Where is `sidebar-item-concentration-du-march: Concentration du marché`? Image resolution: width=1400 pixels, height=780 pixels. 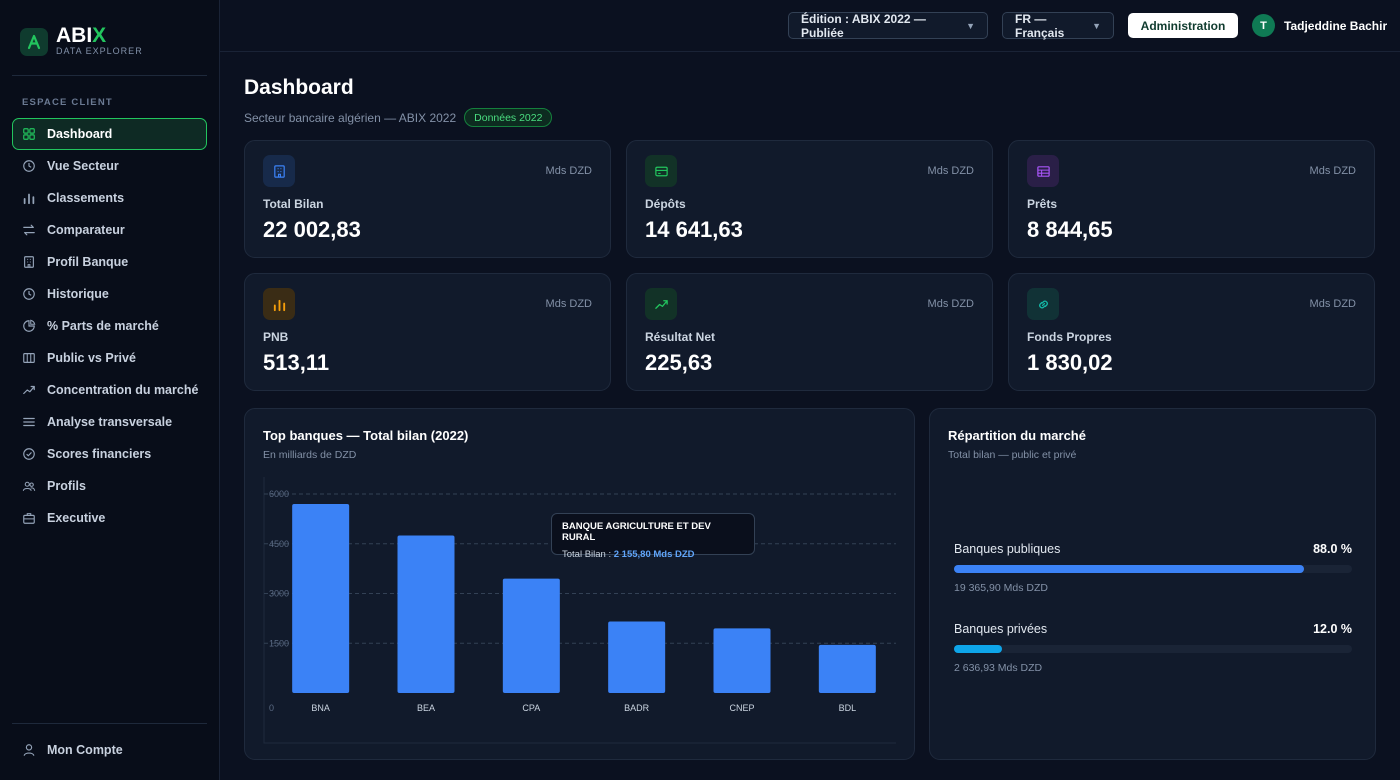
sidebar-item-concentration-du-march: Concentration du marché is located at coordinates (109, 390).